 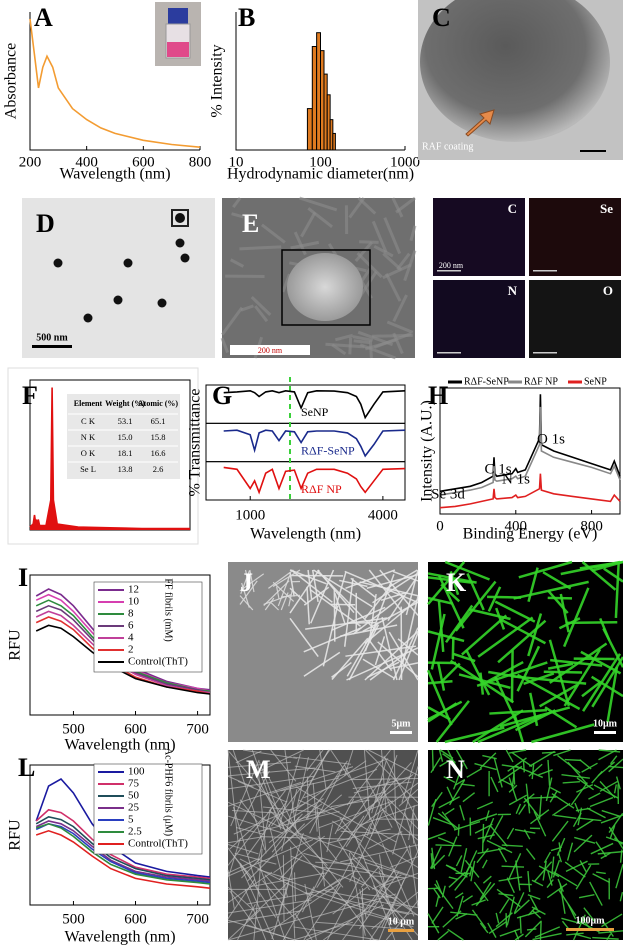 What do you see at coordinates (512, 208) in the screenshot?
I see `map-label: C` at bounding box center [512, 208].